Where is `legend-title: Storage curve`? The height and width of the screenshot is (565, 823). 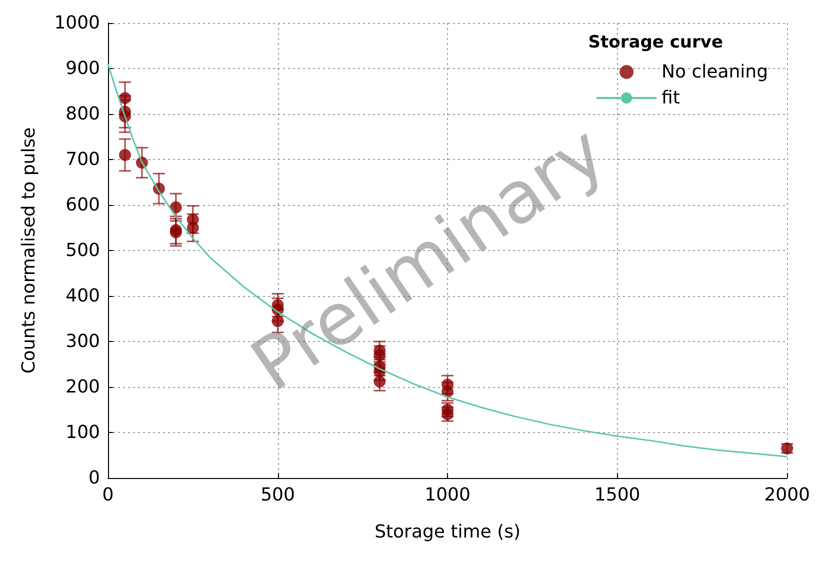
legend-title: Storage curve is located at coordinates (656, 42).